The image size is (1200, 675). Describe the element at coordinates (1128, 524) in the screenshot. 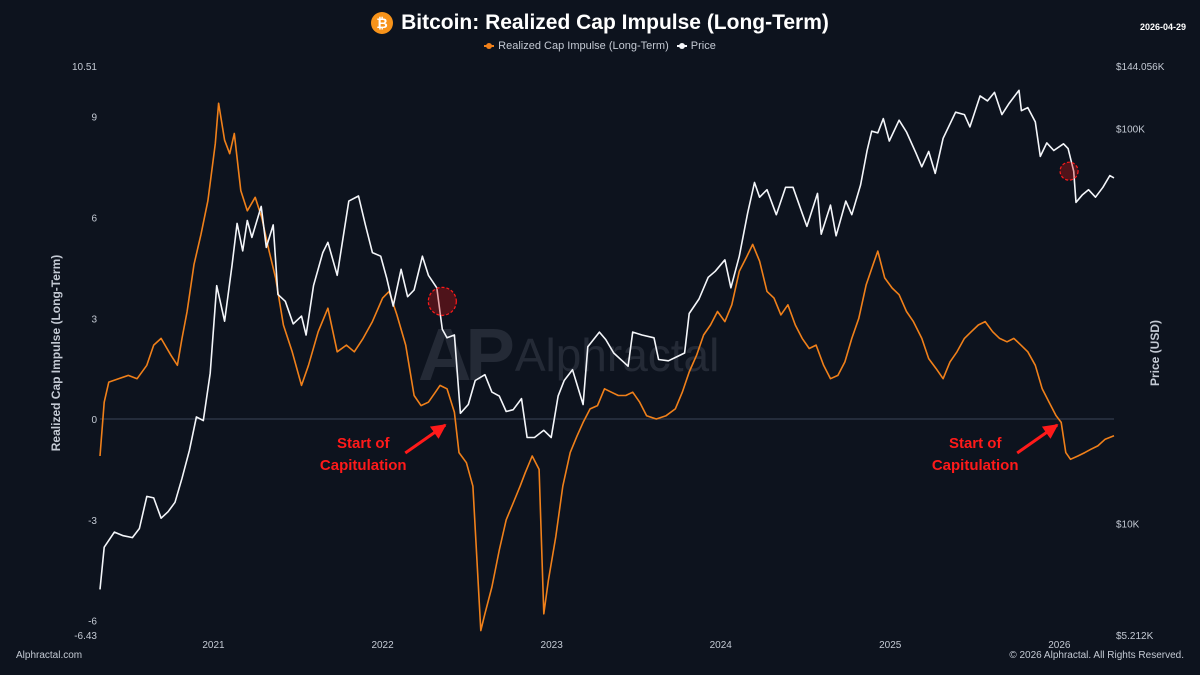

I see `y-right-tick-label: $10K` at that location.